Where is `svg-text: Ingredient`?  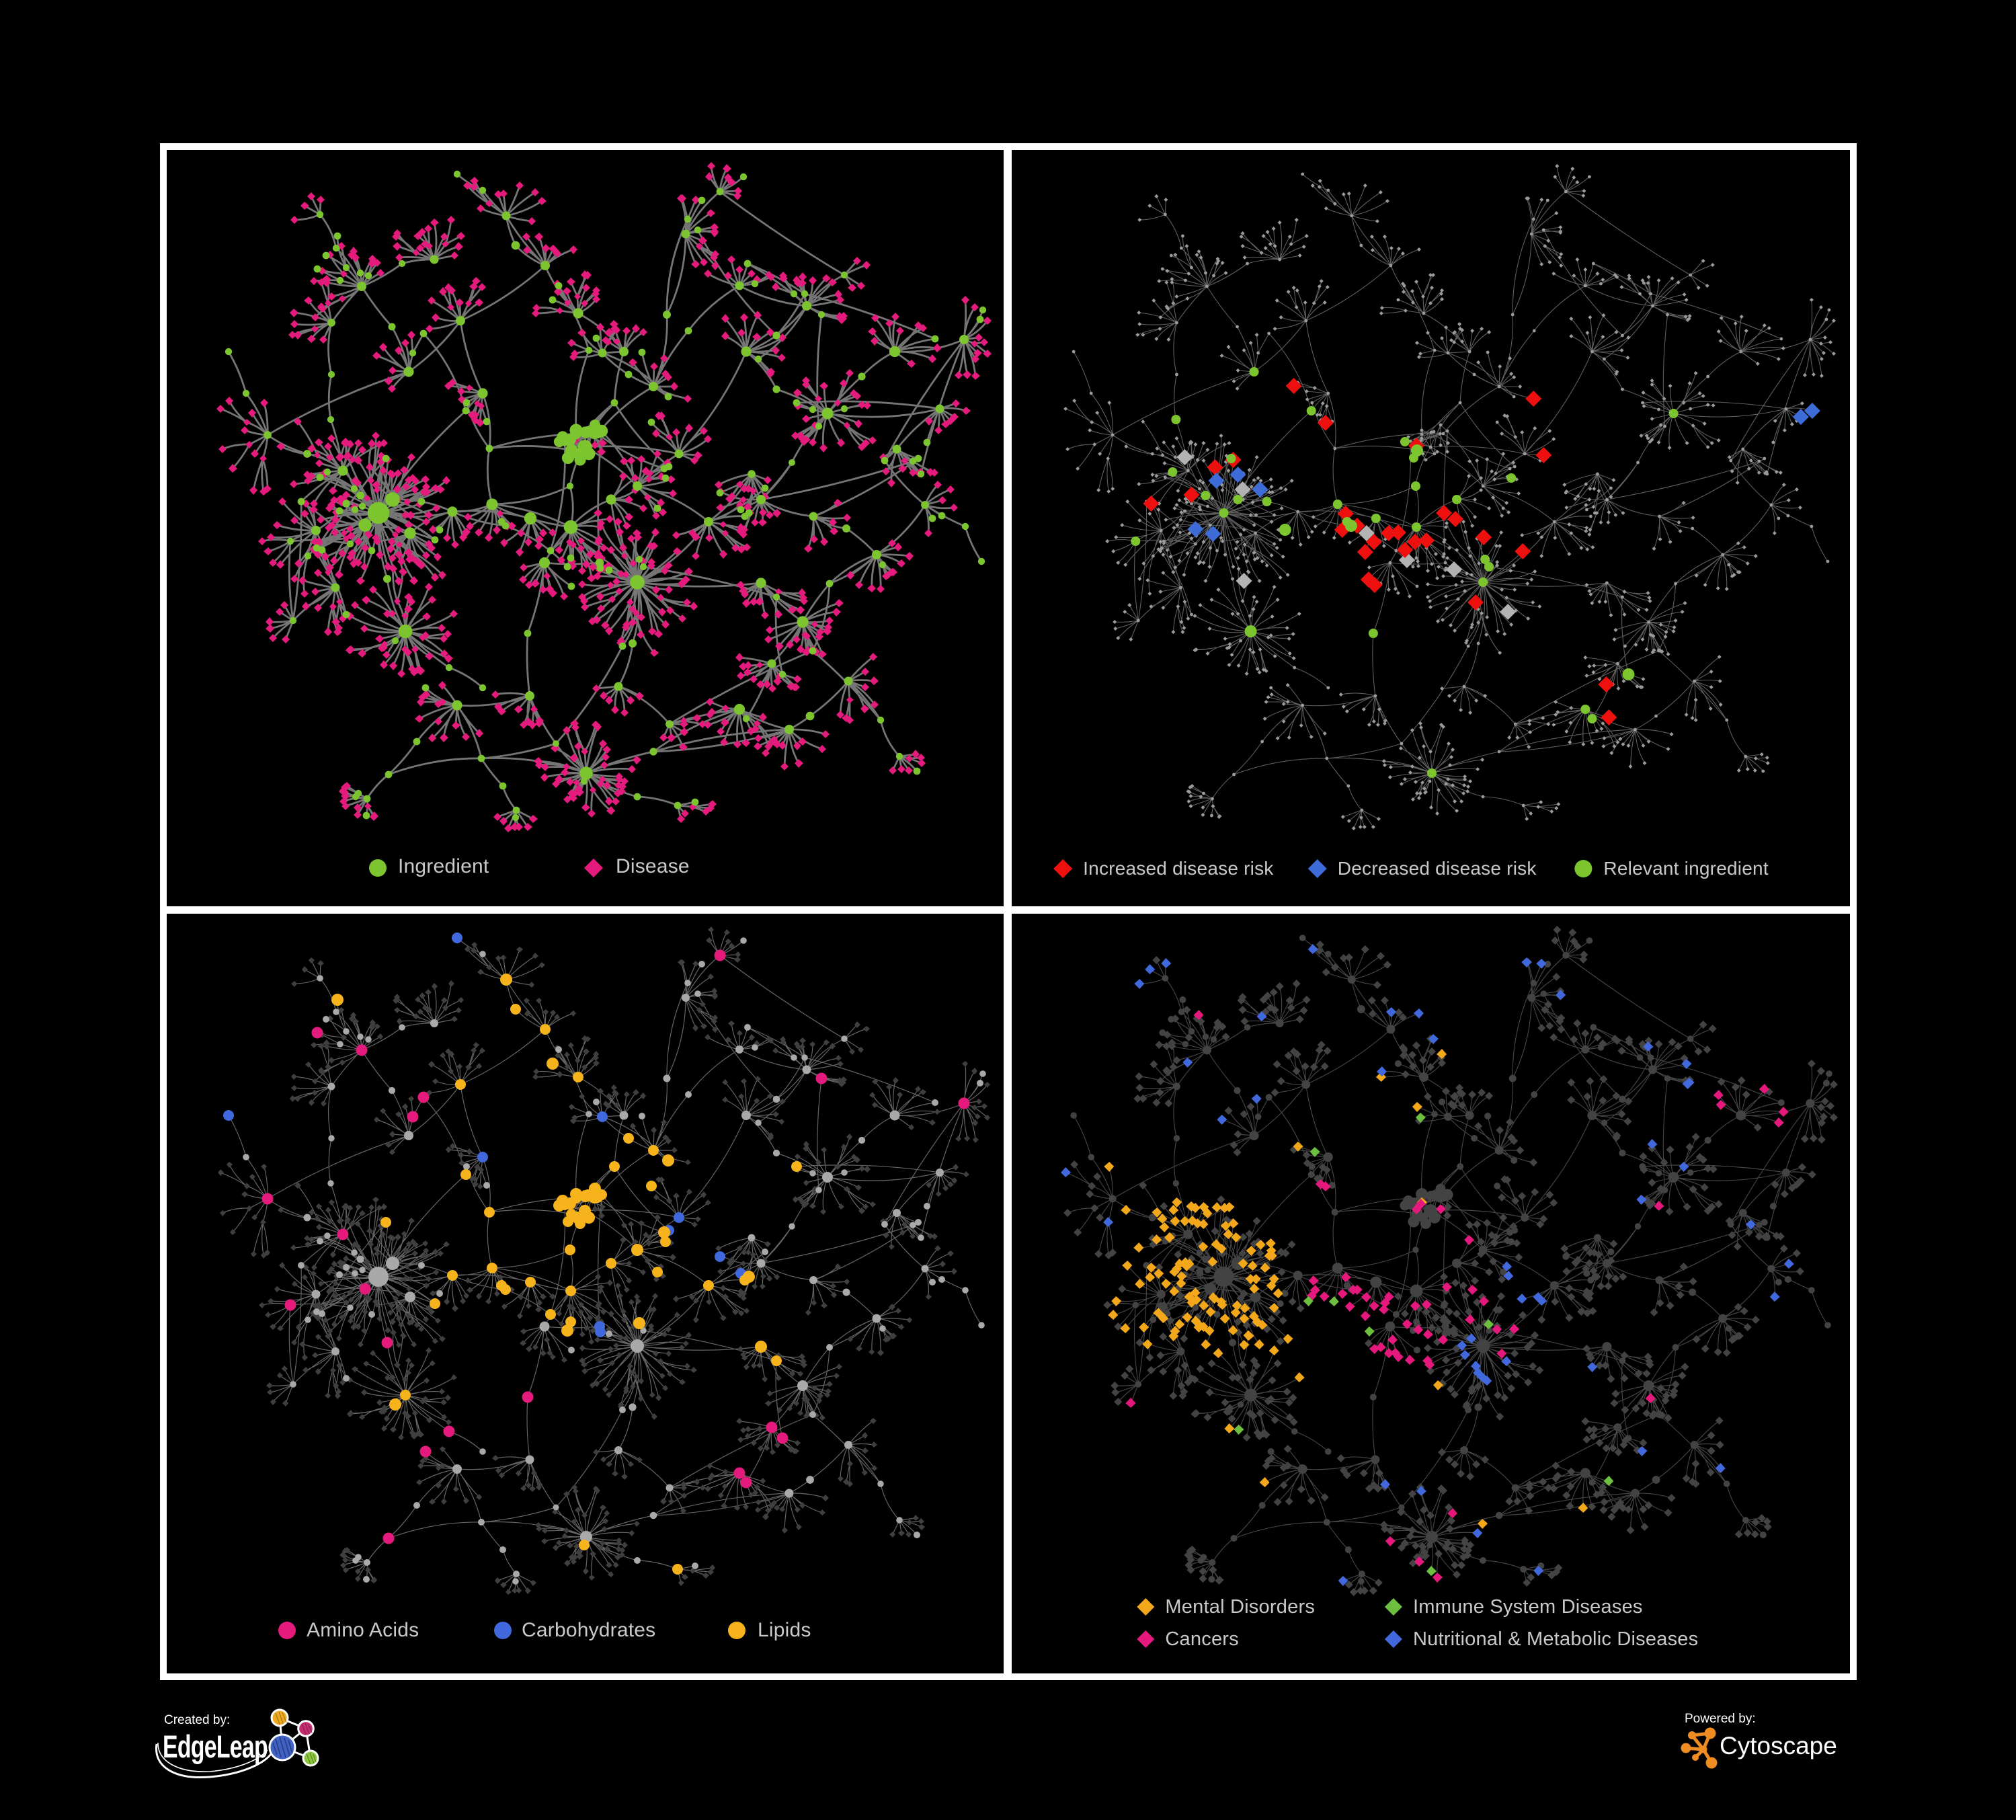 svg-text: Ingredient is located at coordinates (443, 866).